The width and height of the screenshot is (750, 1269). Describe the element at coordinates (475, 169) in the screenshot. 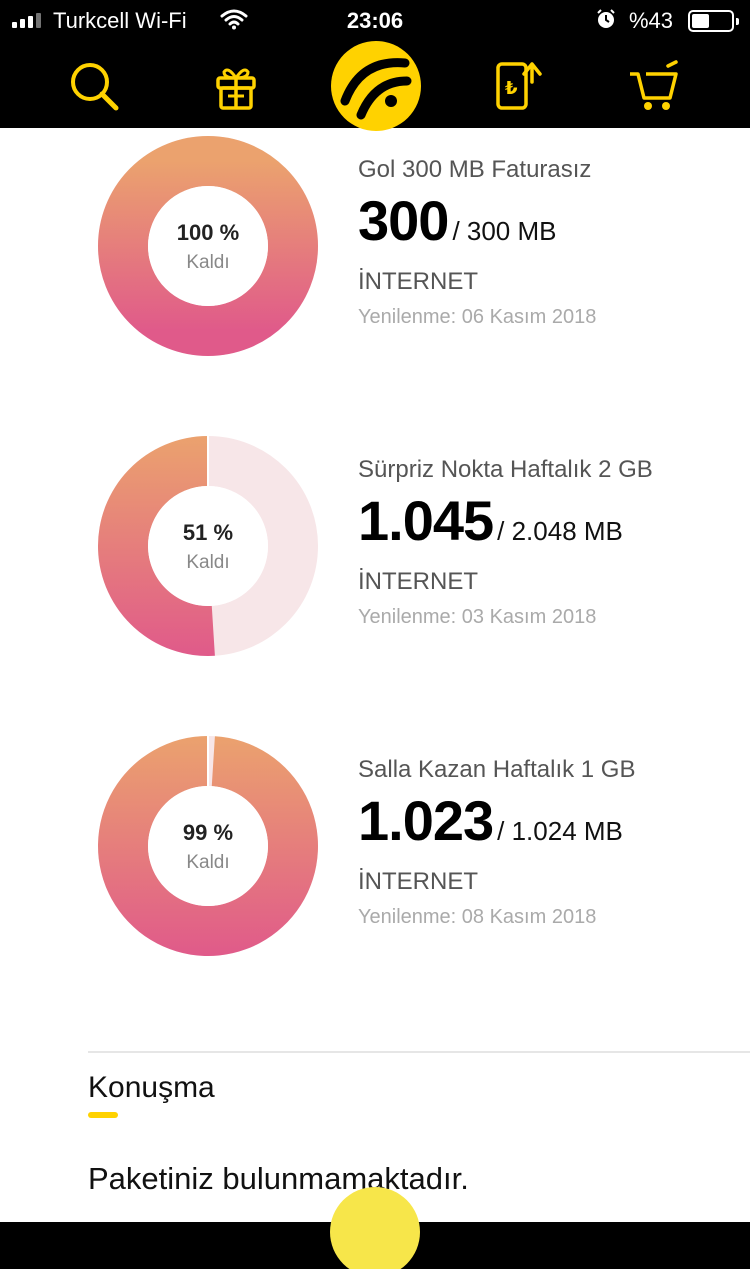

I see `package-name: Gol 300 MB Faturasız` at that location.